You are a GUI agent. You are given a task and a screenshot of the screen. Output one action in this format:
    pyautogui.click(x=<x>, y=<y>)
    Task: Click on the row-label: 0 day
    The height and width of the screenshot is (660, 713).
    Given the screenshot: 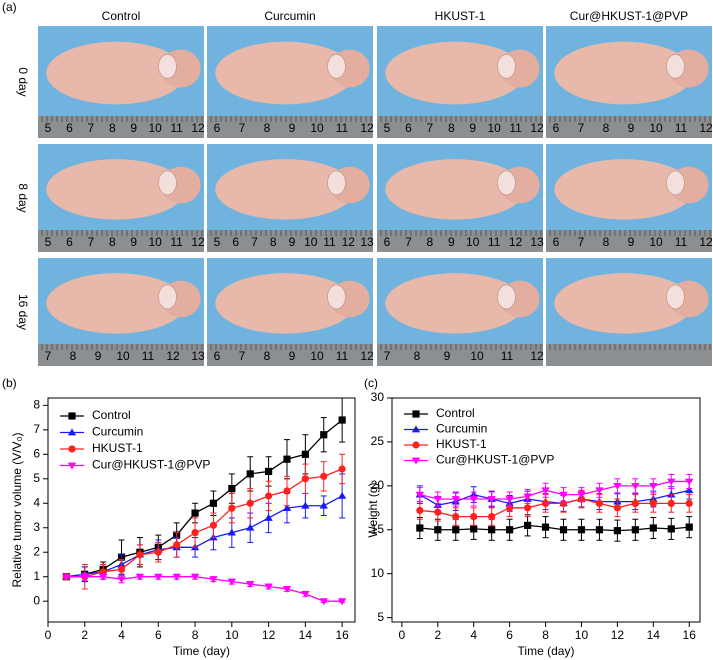 What is the action you would take?
    pyautogui.click(x=23, y=81)
    